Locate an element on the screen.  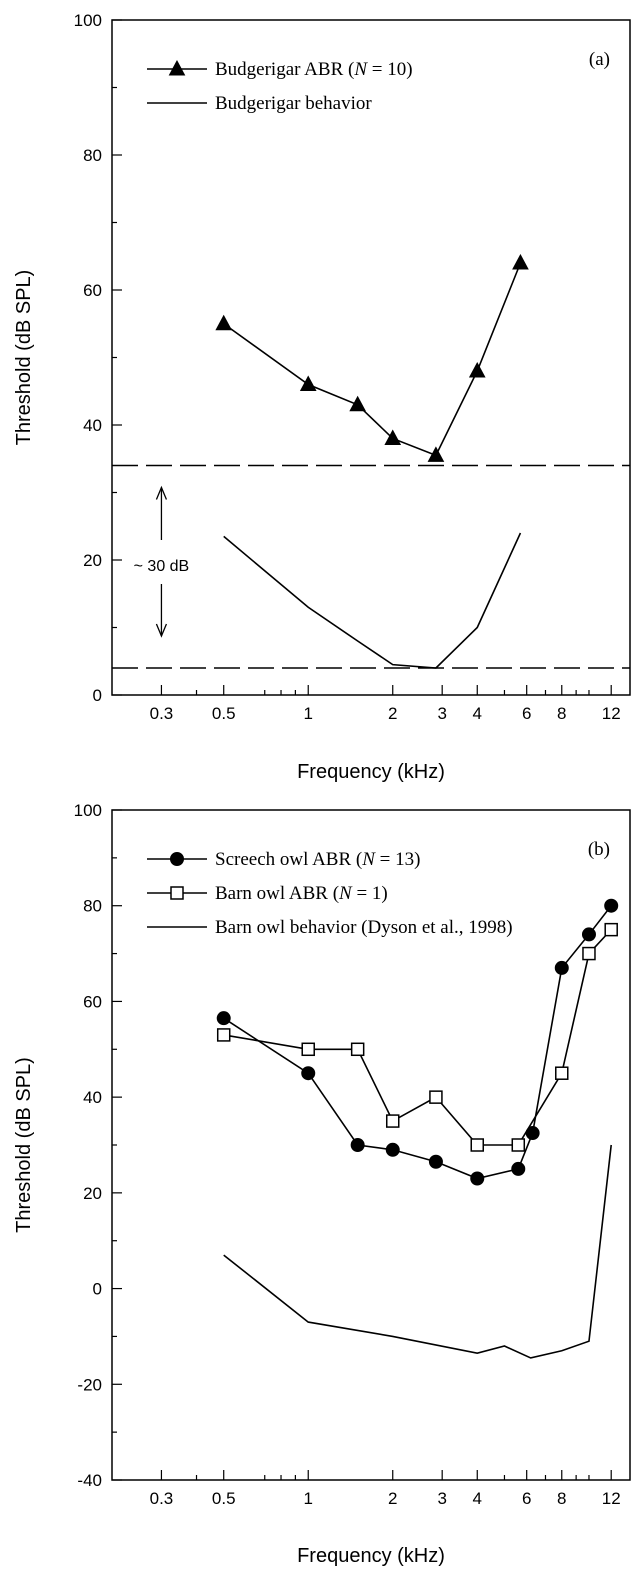
legend-entry: Barn owl behavior (Dyson et al., 1998) is located at coordinates (330, 927).